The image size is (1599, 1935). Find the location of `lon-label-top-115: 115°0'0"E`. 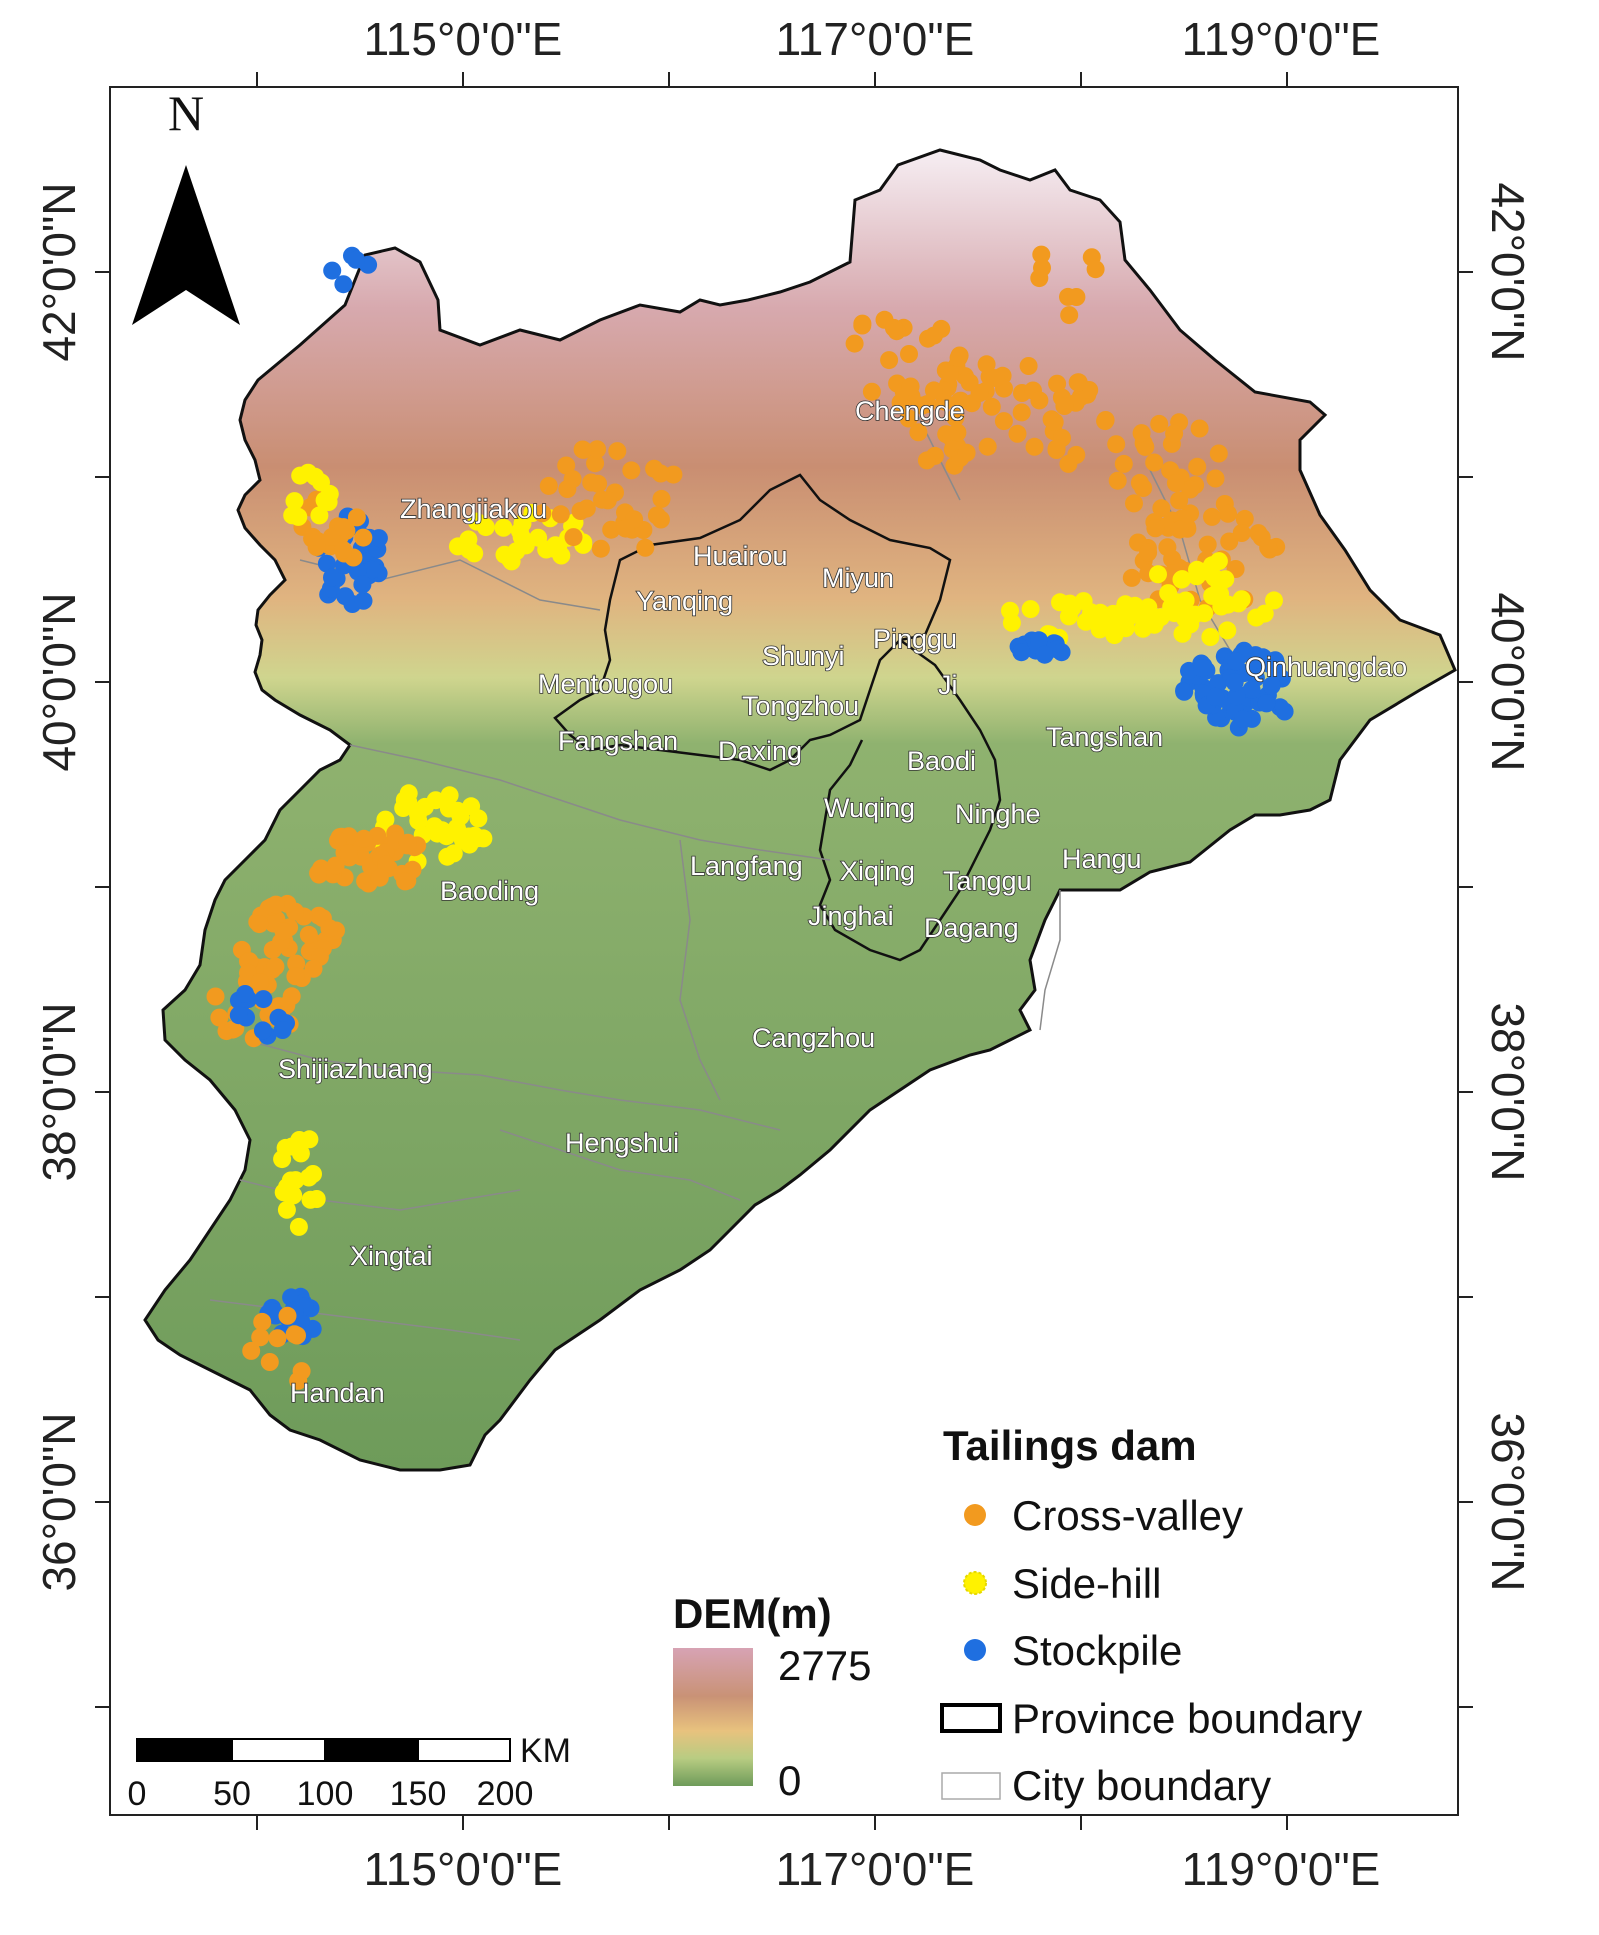

lon-label-top-115: 115°0'0"E is located at coordinates (463, 39).